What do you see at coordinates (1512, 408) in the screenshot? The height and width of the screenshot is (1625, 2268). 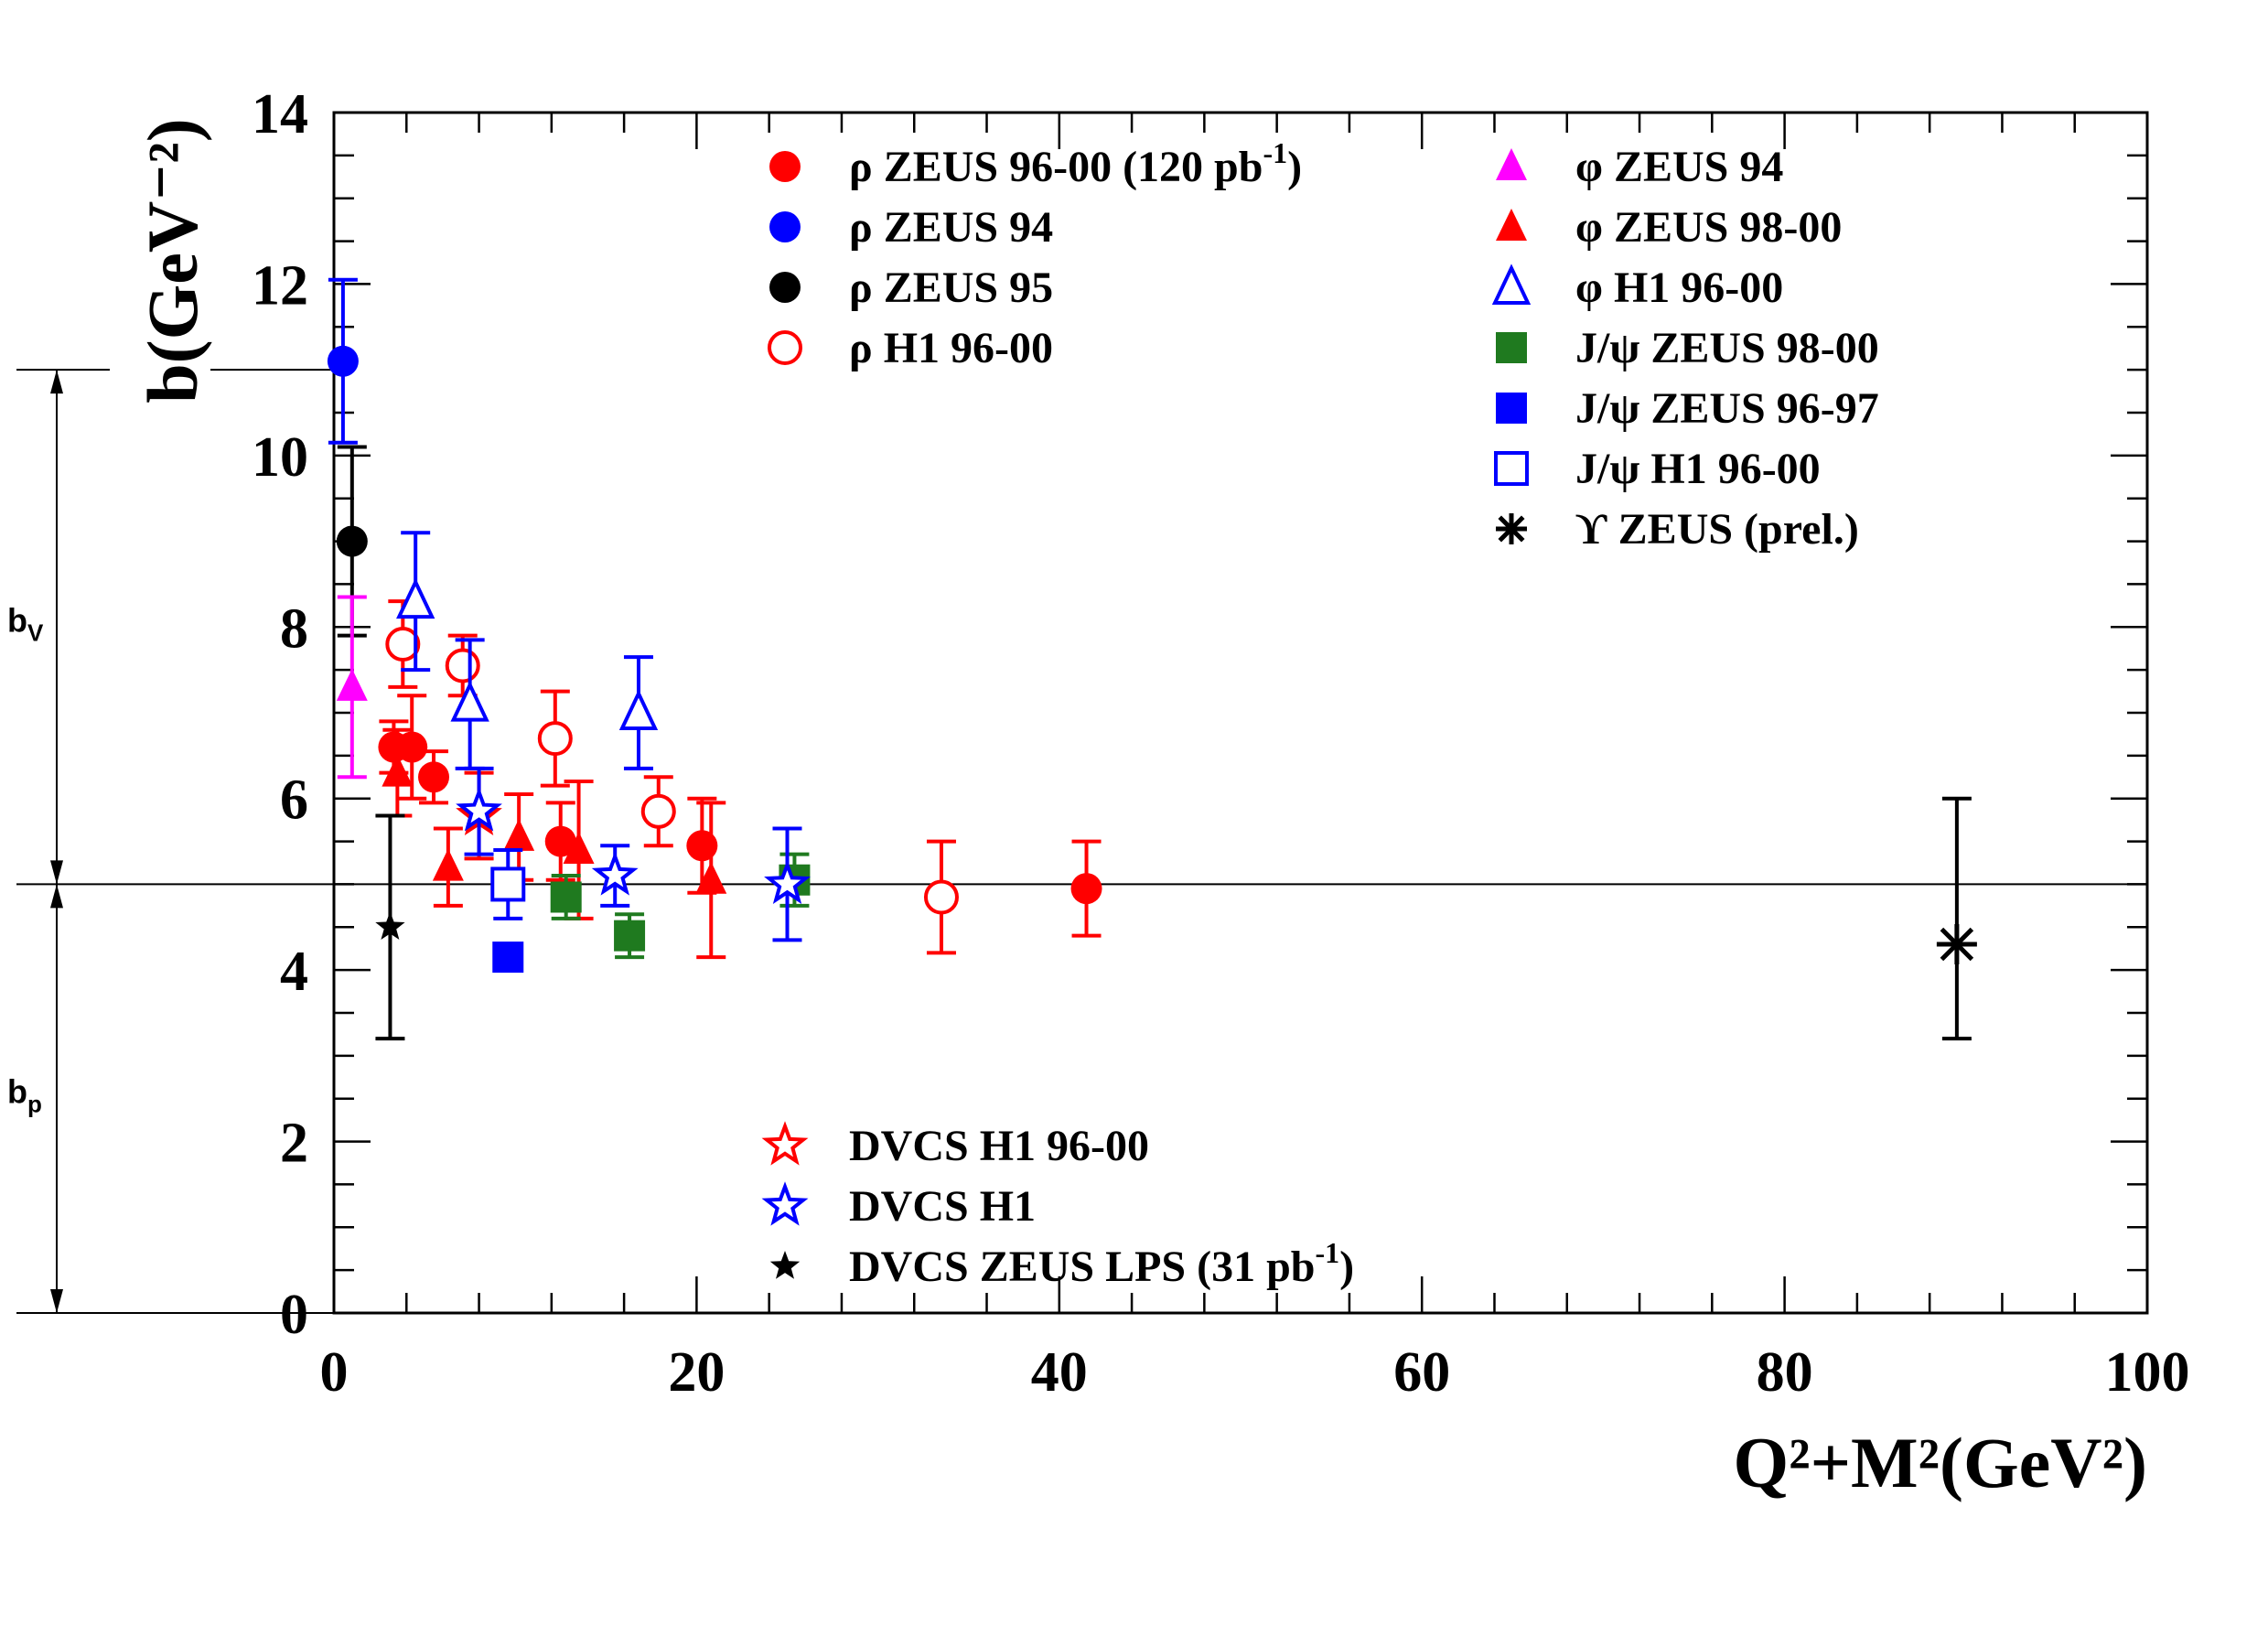 I see `legend-item-jpsi_zeus_9697-marker` at bounding box center [1512, 408].